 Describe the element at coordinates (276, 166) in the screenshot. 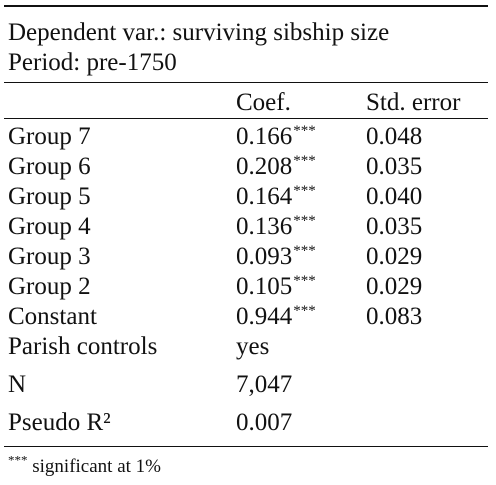

I see `coef-value: 0.208***` at that location.